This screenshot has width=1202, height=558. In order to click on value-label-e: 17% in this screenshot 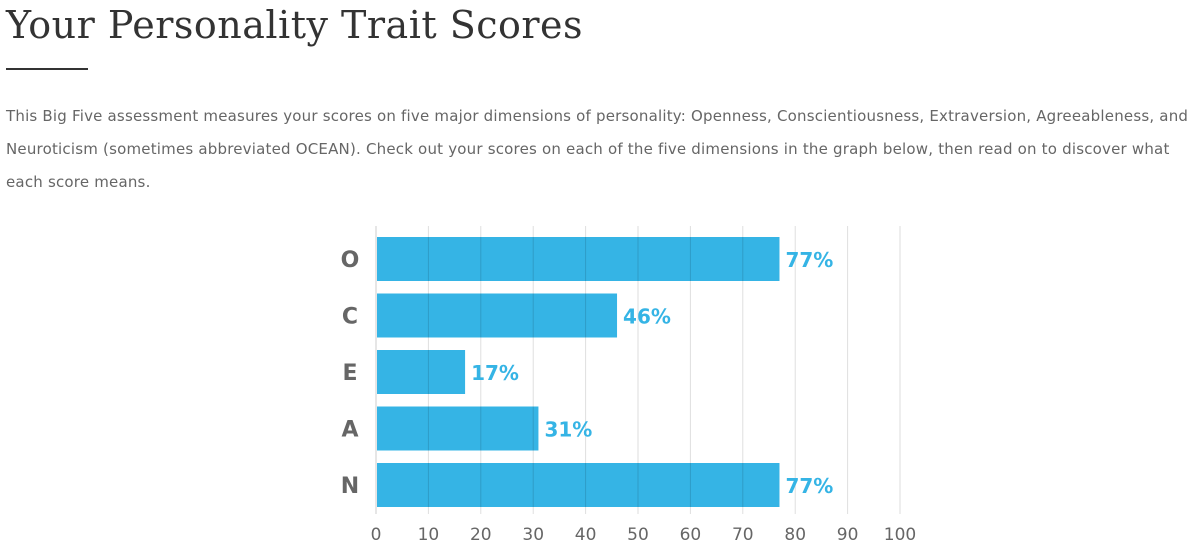, I will do `click(495, 373)`.